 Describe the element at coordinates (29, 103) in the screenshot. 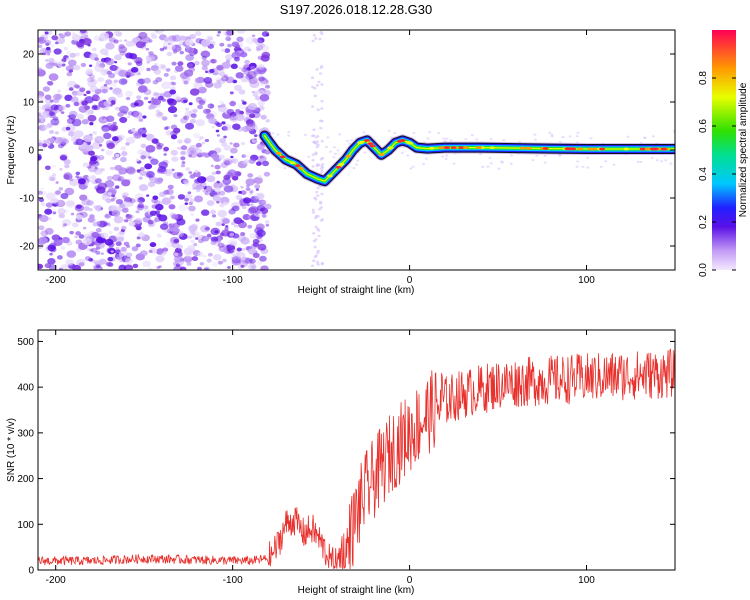

I see `spectrogram-ytick-label: 10` at that location.